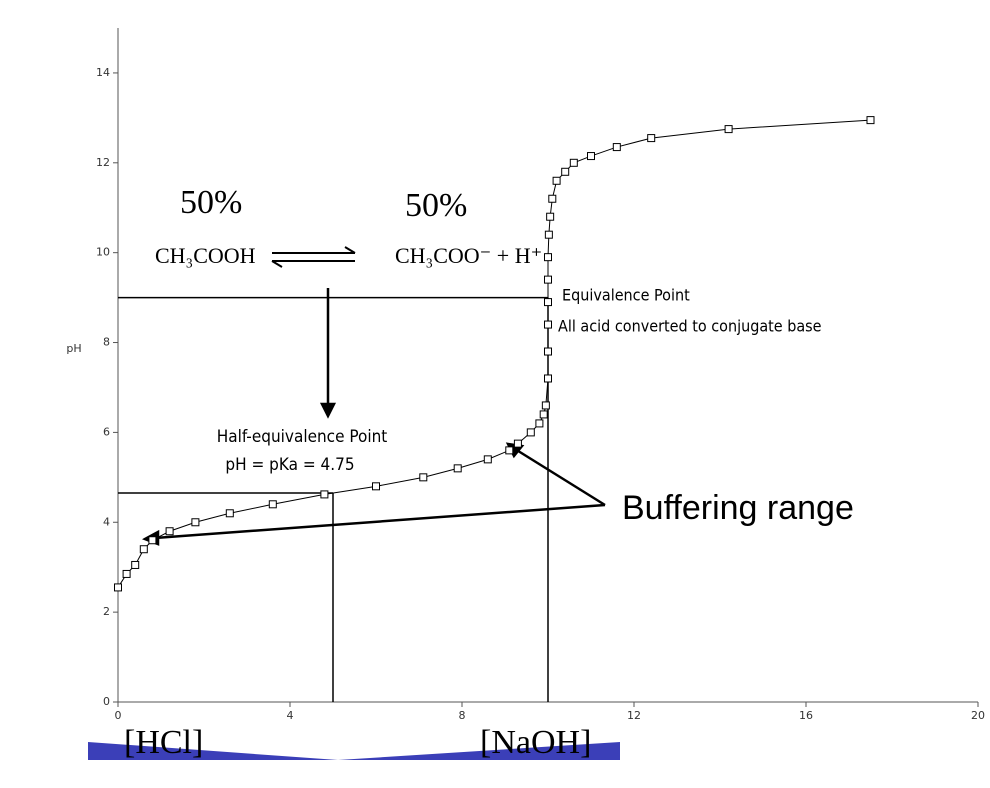 The height and width of the screenshot is (788, 990). What do you see at coordinates (103, 72) in the screenshot?
I see `y-tick-label: 14` at bounding box center [103, 72].